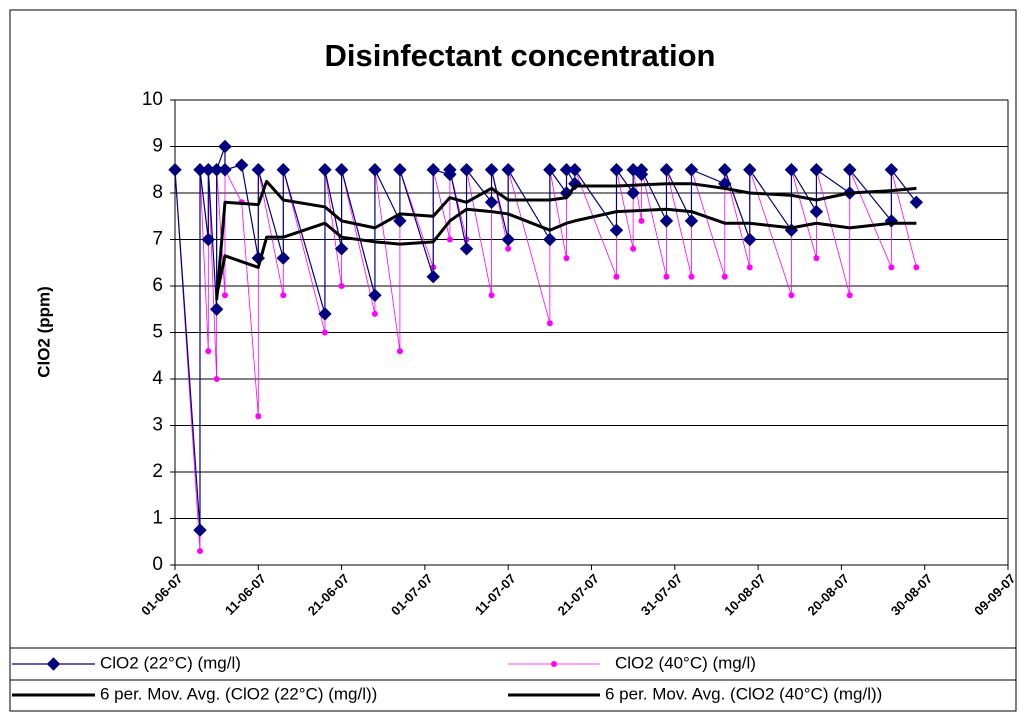 The height and width of the screenshot is (720, 1020). I want to click on legend-label: ClO2 (40°C) (mg/l), so click(685, 662).